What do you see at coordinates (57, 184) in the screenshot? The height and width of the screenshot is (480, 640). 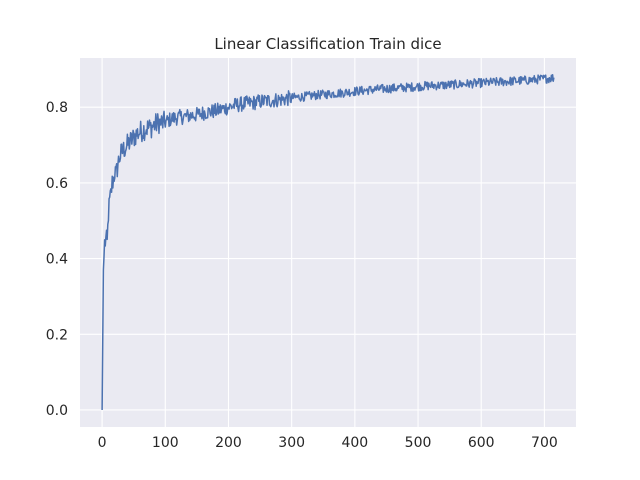 I see `y-tick-label: 0.6` at bounding box center [57, 184].